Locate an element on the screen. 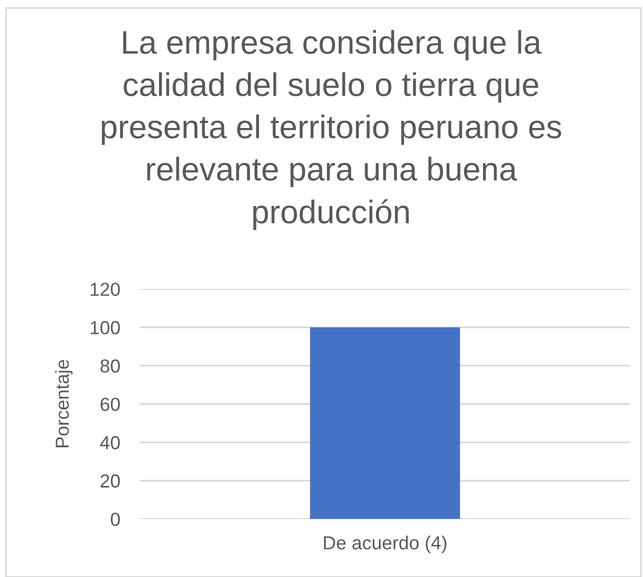  y-axis-title: Porcentaje is located at coordinates (64, 404).